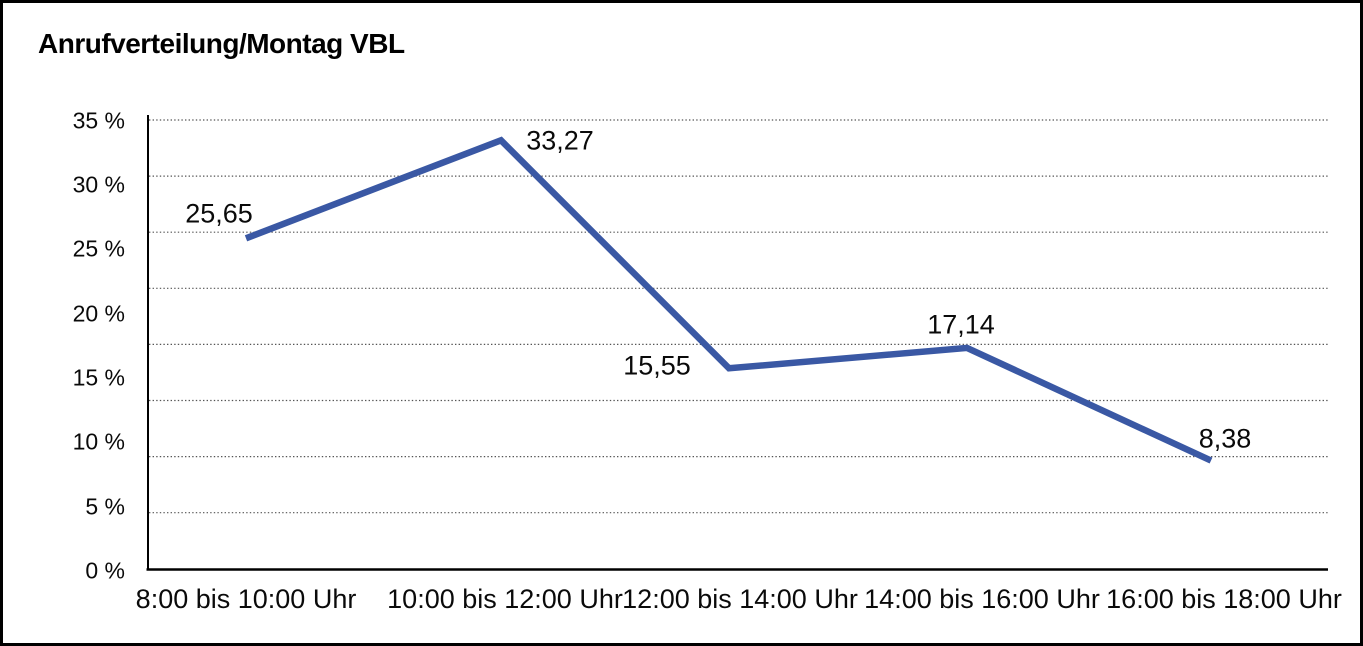 The height and width of the screenshot is (646, 1363). What do you see at coordinates (961, 324) in the screenshot?
I see `data-point-label: 17,14` at bounding box center [961, 324].